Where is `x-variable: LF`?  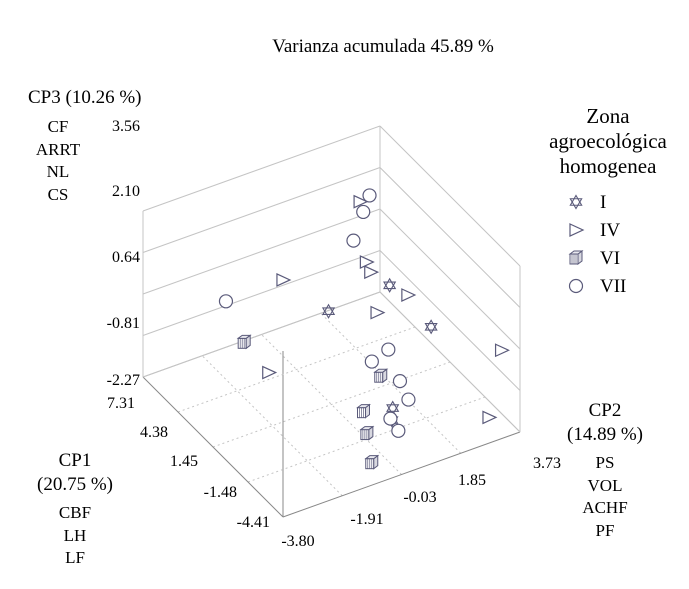 x-variable: LF is located at coordinates (75, 557).